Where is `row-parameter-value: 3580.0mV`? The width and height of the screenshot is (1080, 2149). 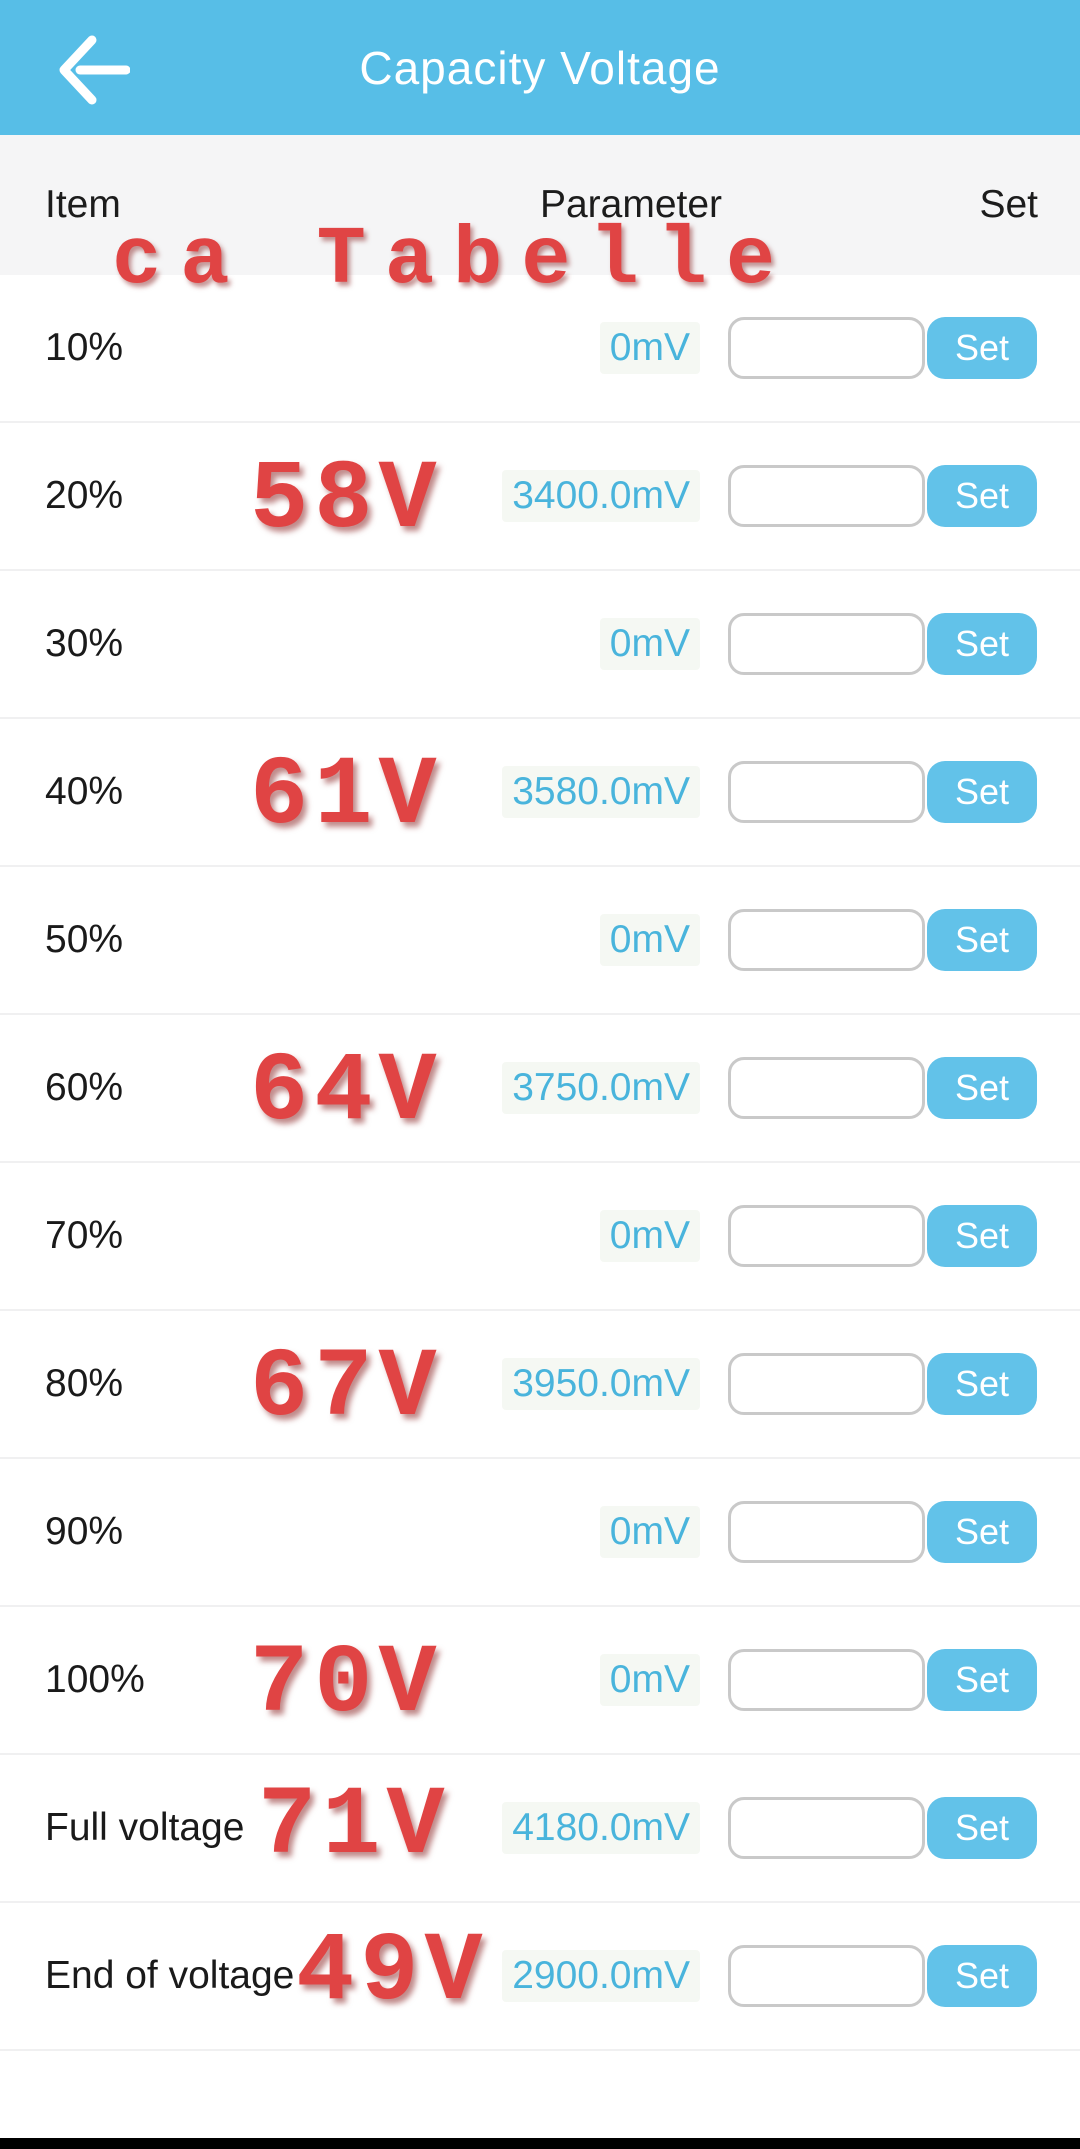 row-parameter-value: 3580.0mV is located at coordinates (601, 792).